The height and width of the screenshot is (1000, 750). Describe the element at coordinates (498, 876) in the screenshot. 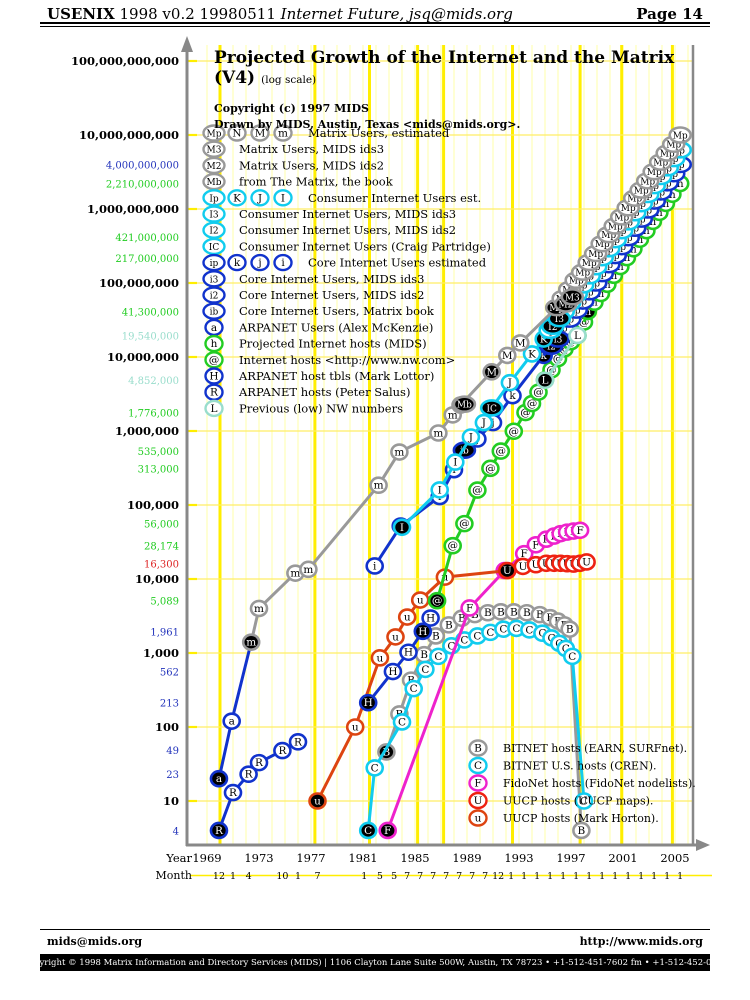

I see `month-tick-label: 12` at that location.